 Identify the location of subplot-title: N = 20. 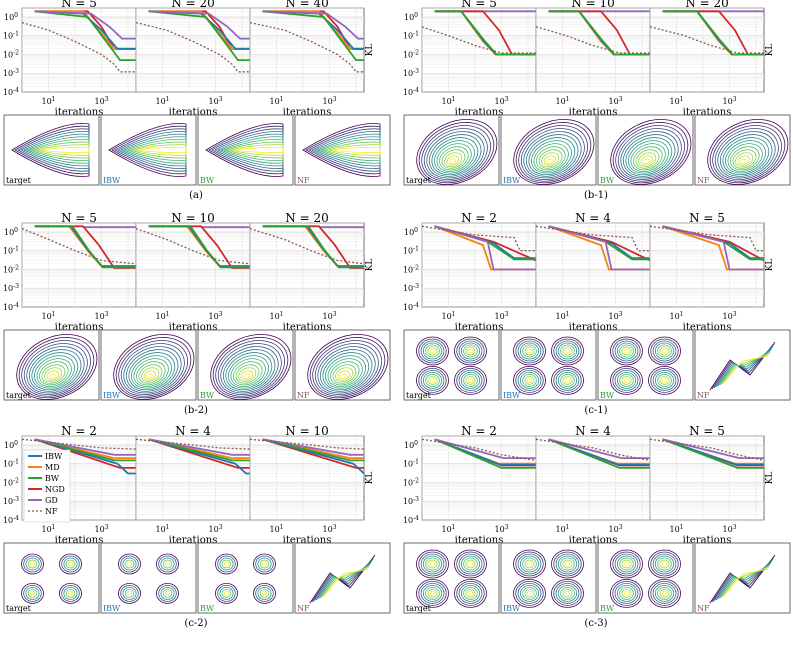
(192, 5).